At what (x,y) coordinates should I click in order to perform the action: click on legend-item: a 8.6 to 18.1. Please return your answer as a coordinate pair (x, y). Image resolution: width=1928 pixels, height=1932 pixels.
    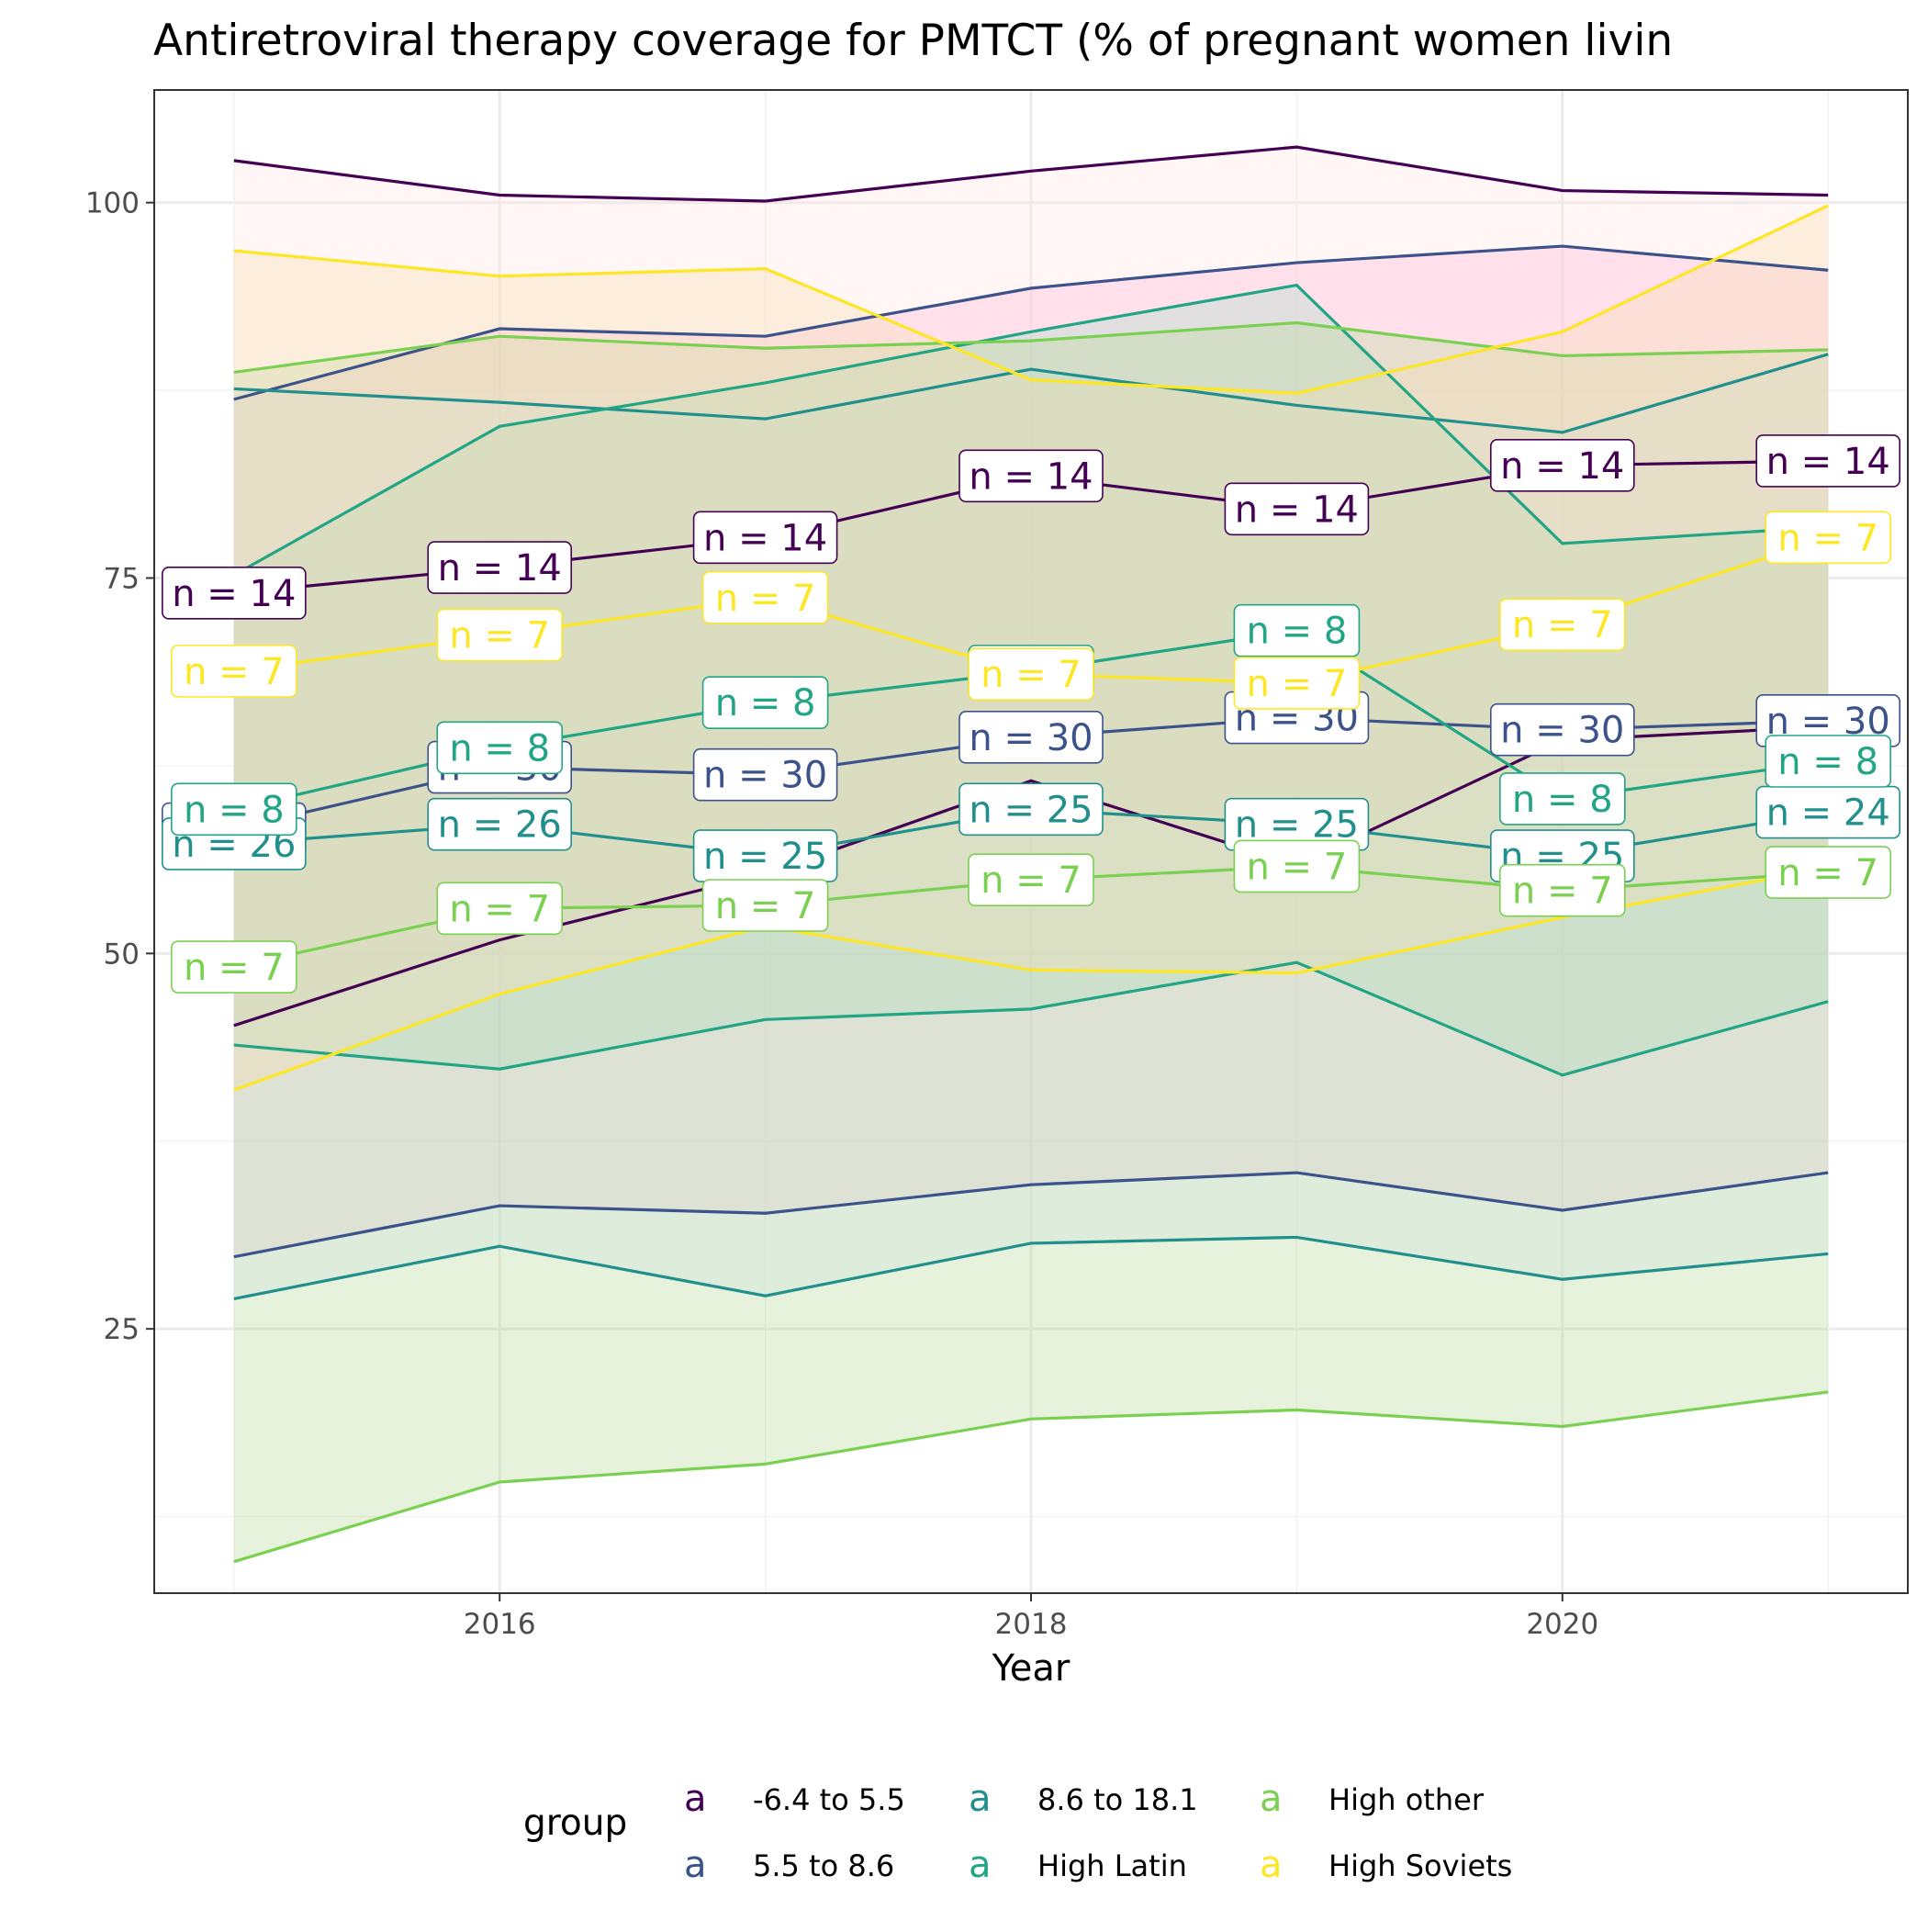
    Looking at the image, I should click on (1083, 1799).